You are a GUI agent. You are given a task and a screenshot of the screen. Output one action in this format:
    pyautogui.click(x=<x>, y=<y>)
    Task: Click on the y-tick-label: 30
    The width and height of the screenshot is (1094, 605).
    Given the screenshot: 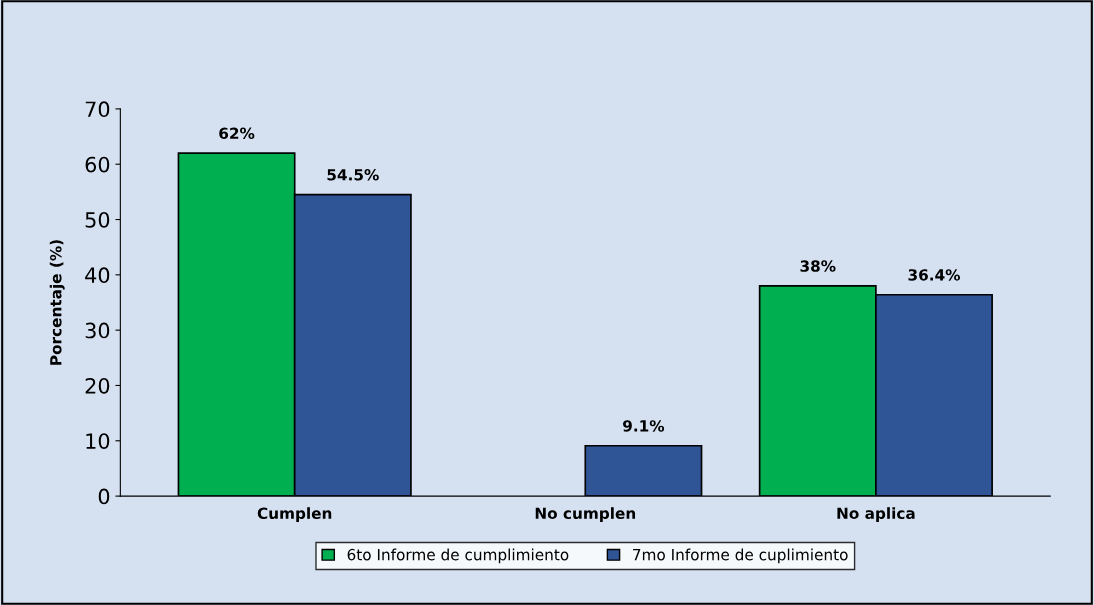 What is the action you would take?
    pyautogui.click(x=97, y=330)
    